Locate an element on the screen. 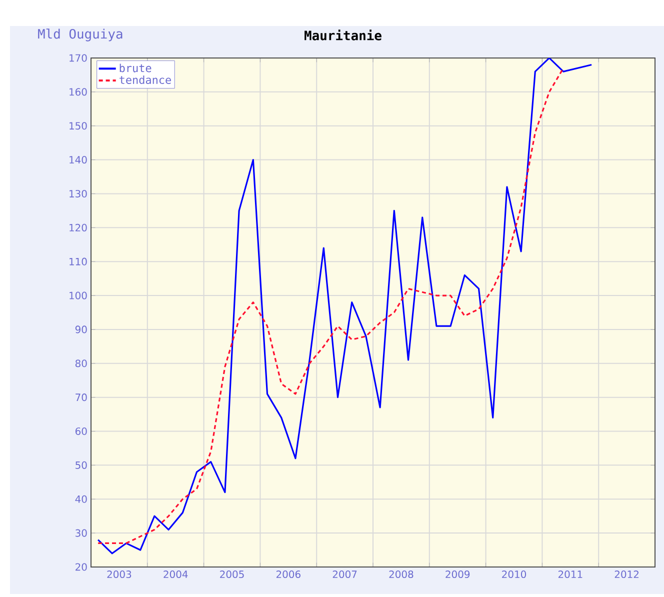  y-tick-label: 80 is located at coordinates (81, 364).